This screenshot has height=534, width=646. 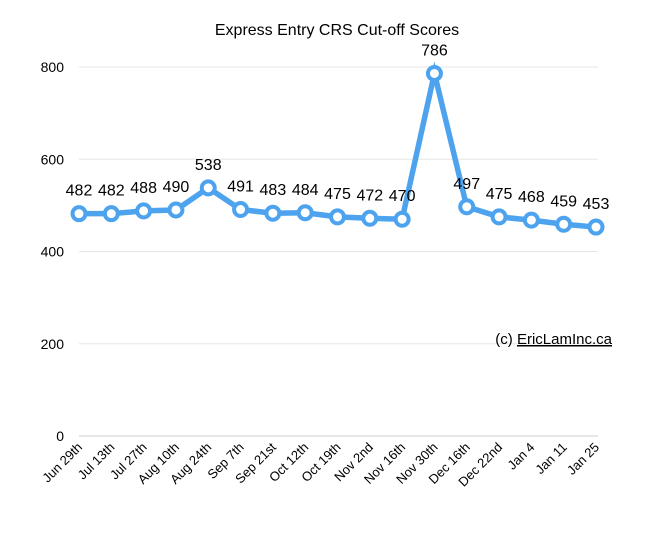 I want to click on y-axis-ticks: 0 200 400 600 800, so click(x=53, y=251).